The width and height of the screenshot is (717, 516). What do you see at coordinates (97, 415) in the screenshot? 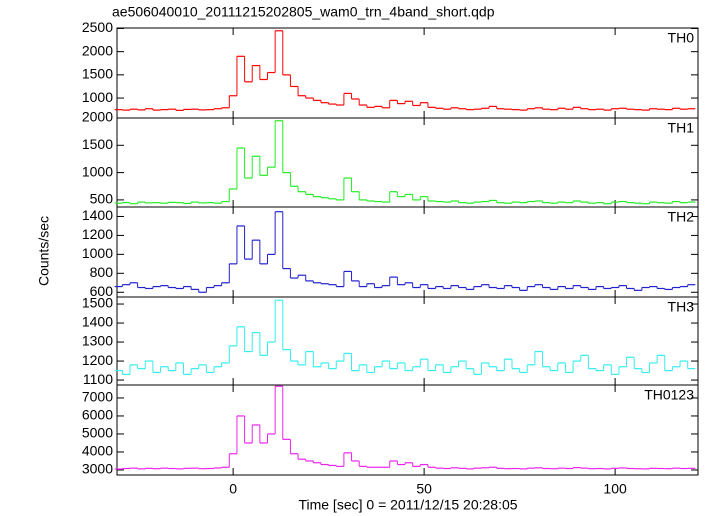
I see `y-tick-label: 6000` at bounding box center [97, 415].